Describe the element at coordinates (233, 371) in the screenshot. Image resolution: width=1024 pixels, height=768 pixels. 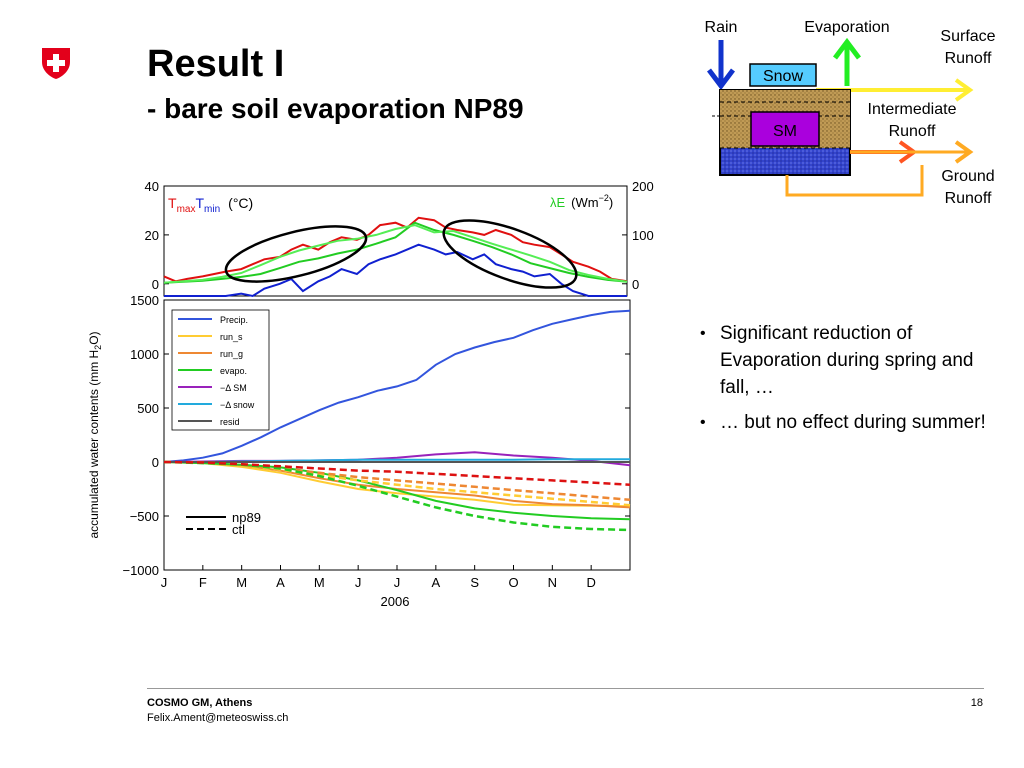
I see `legend-entry-label: evapo.` at that location.